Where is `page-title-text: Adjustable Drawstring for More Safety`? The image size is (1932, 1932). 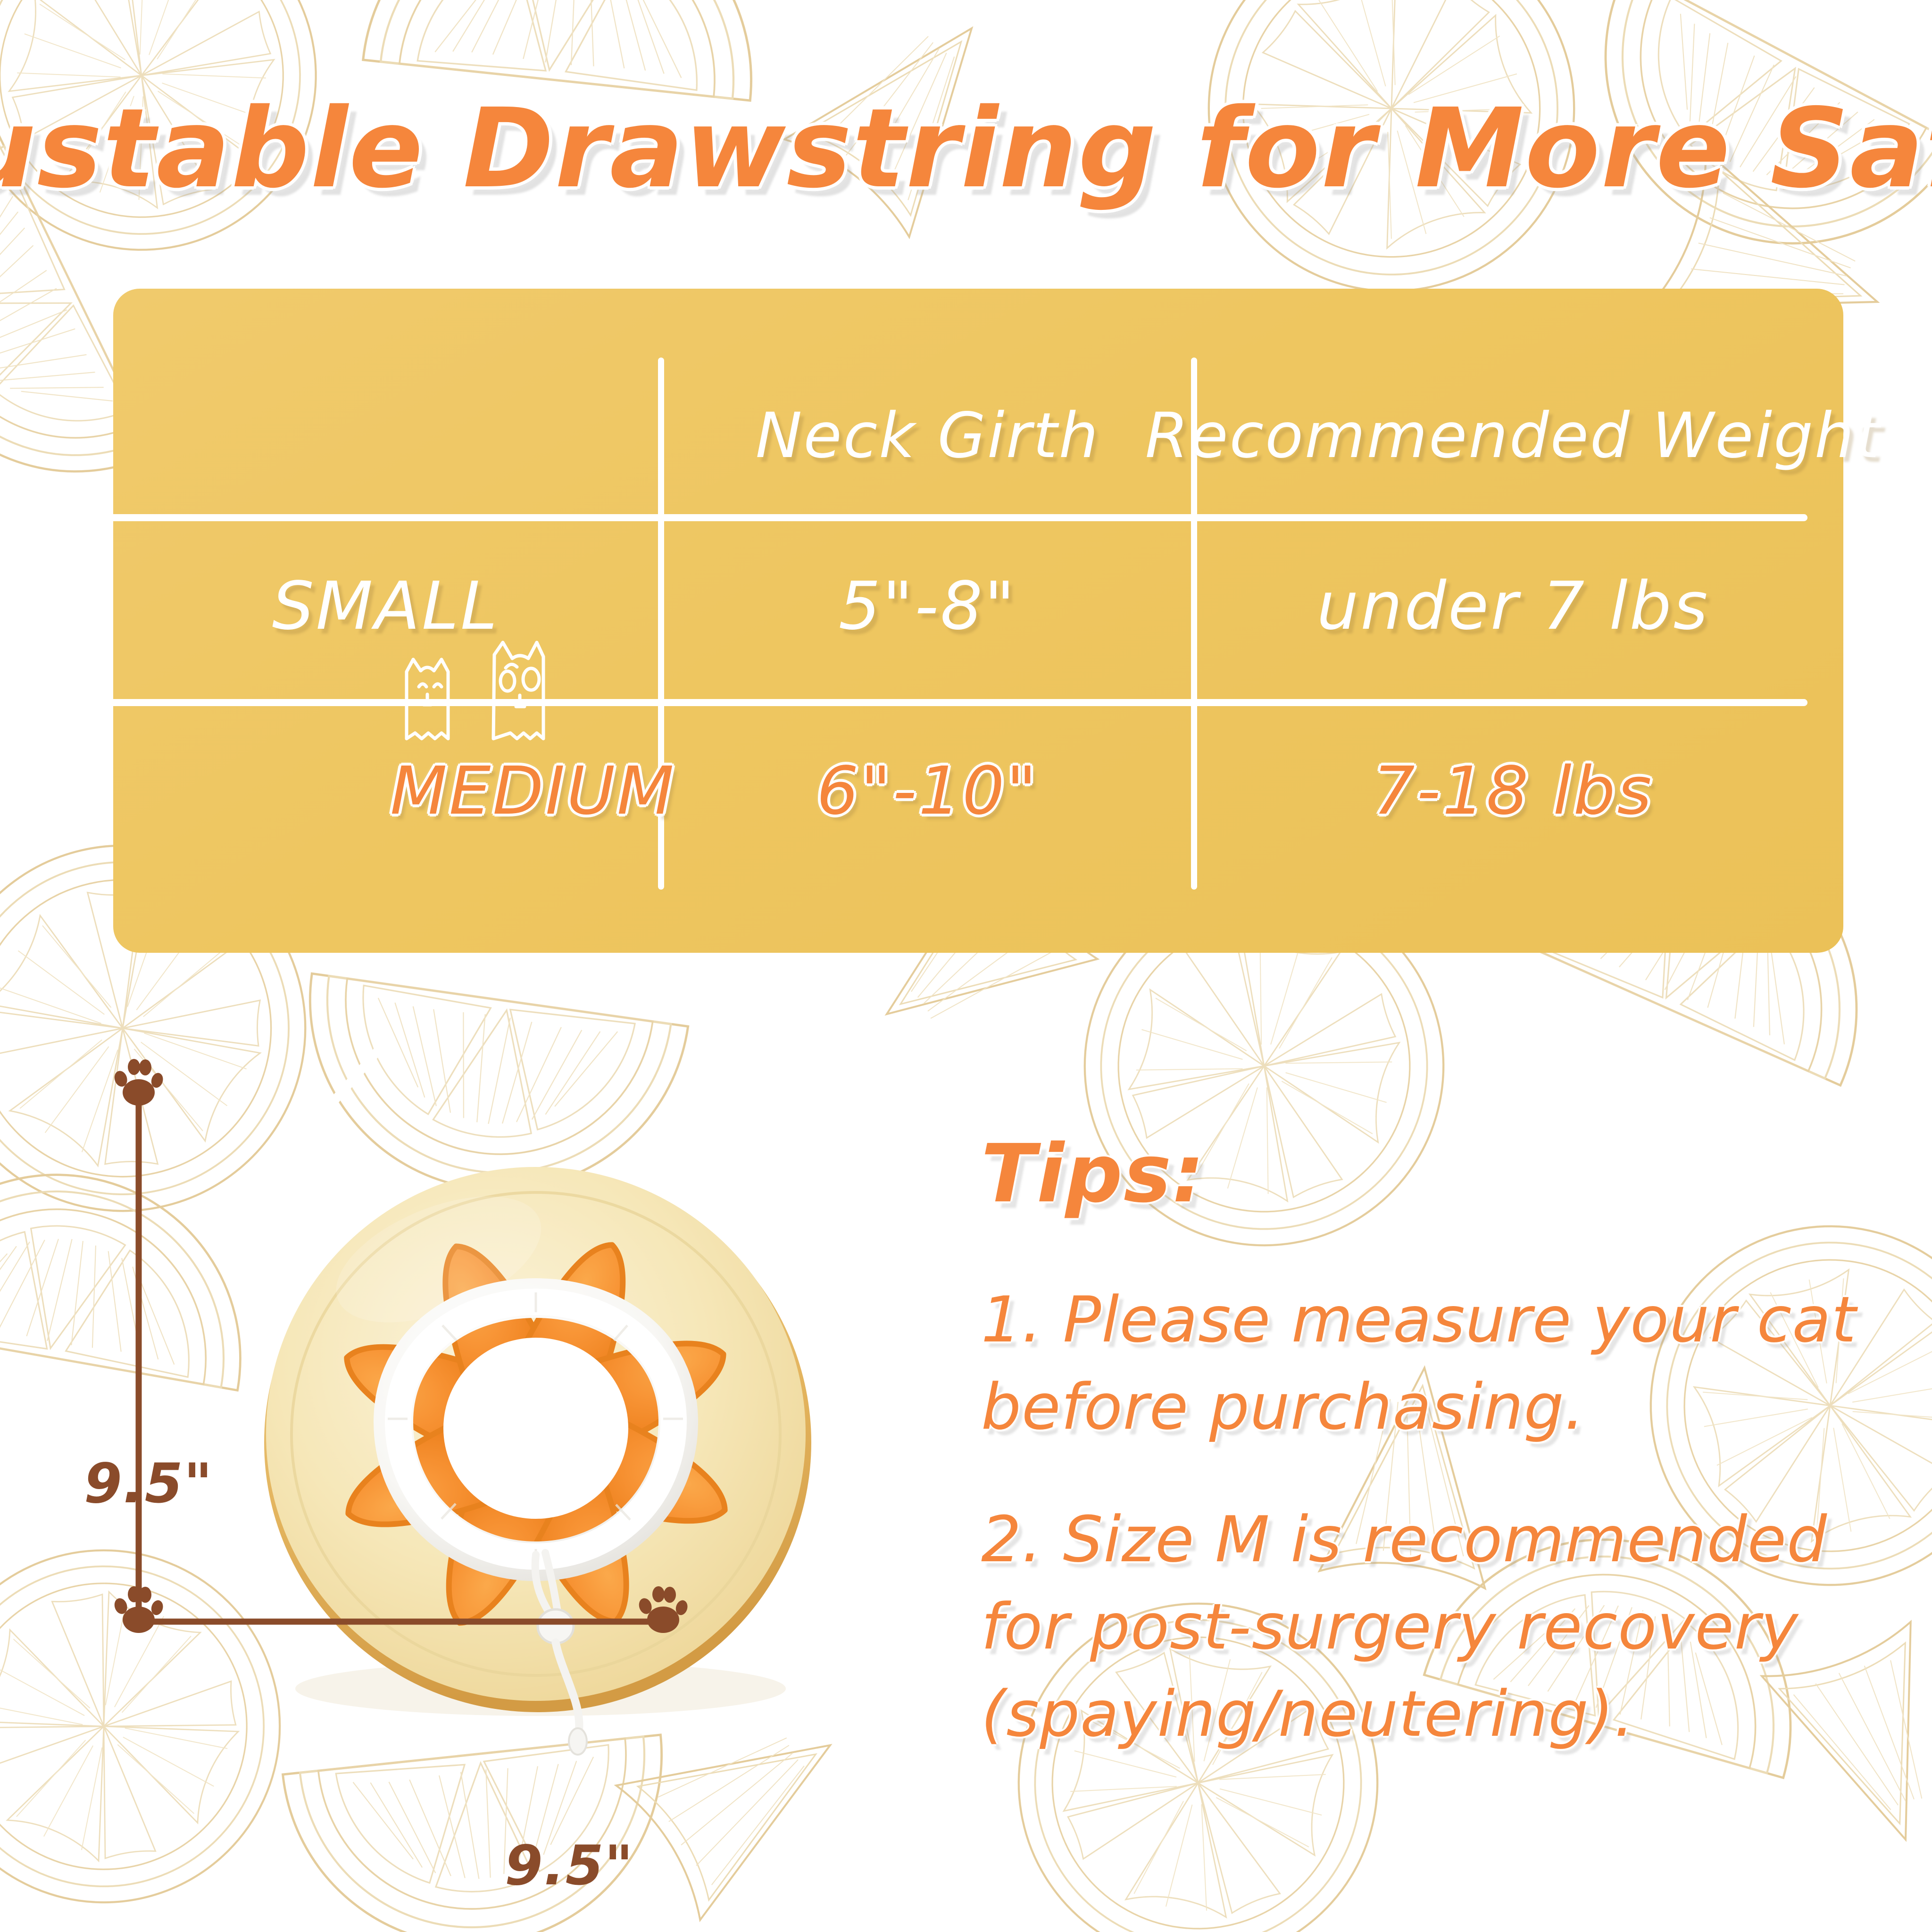 page-title-text: Adjustable Drawstring for More Safety is located at coordinates (966, 148).